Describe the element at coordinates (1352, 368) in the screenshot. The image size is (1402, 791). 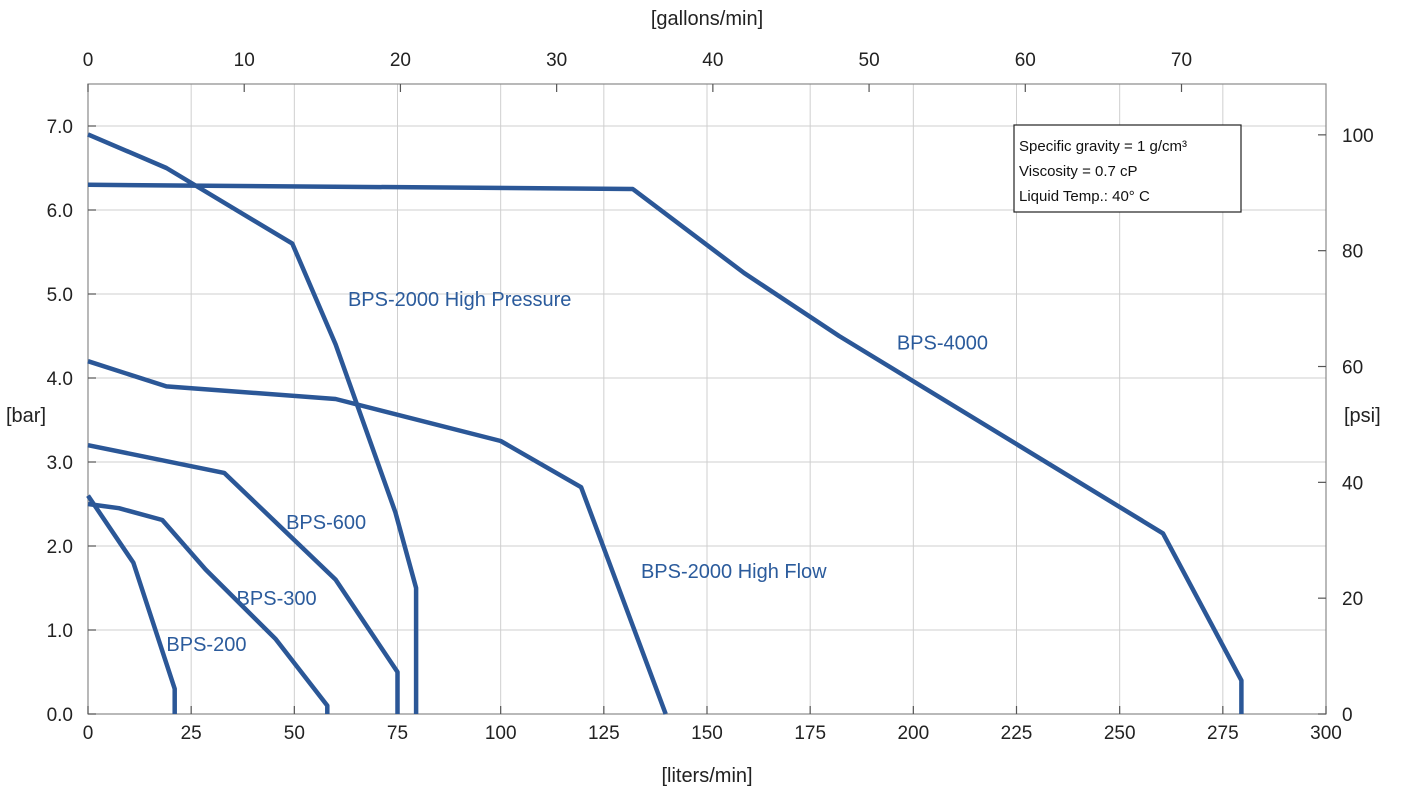
I see `y2-tick-label: 60` at that location.